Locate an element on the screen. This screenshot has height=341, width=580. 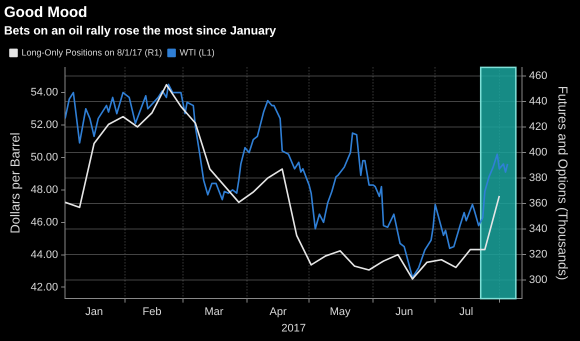
y2-tick-label: 300 is located at coordinates (538, 280).